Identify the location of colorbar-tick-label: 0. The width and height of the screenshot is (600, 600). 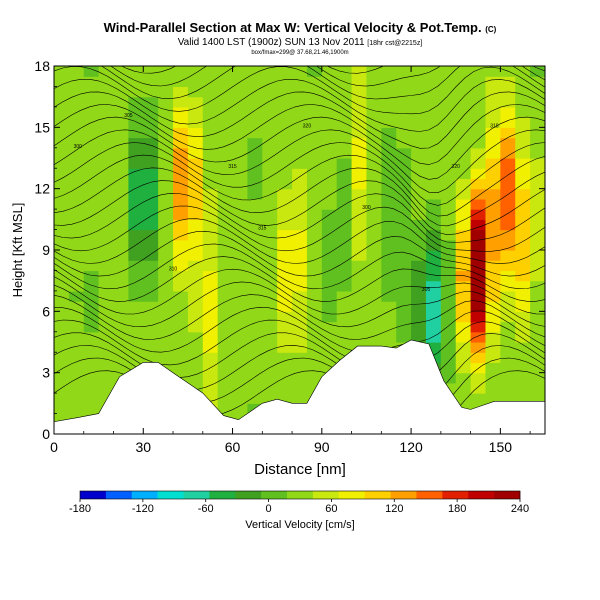
(269, 509).